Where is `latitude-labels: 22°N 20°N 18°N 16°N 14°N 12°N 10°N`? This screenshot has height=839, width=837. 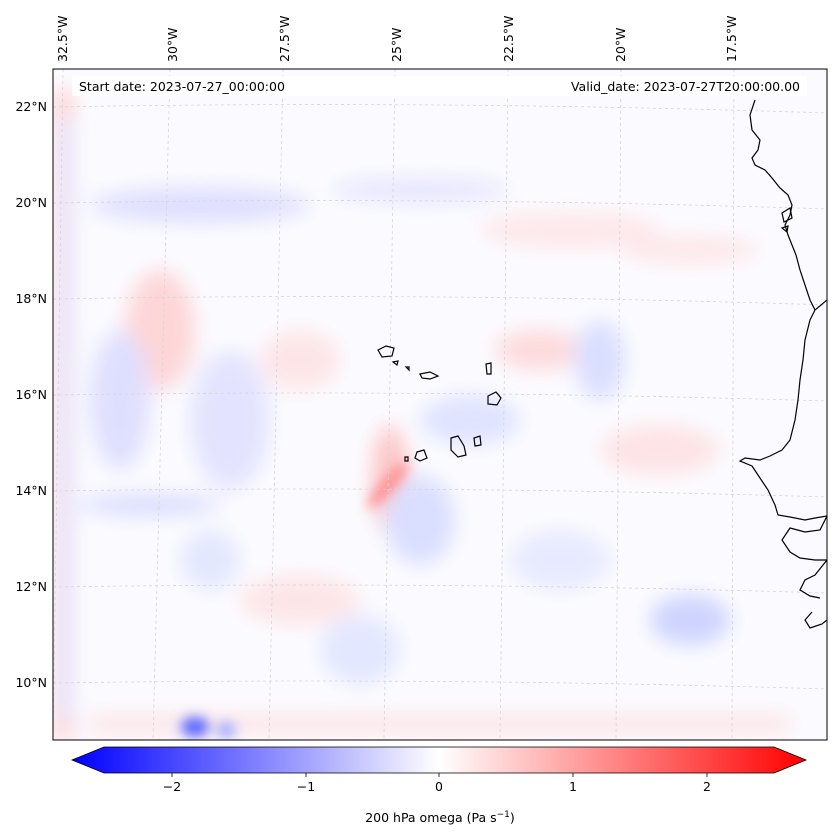
latitude-labels: 22°N 20°N 18°N 16°N 14°N 12°N 10°N is located at coordinates (31, 394).